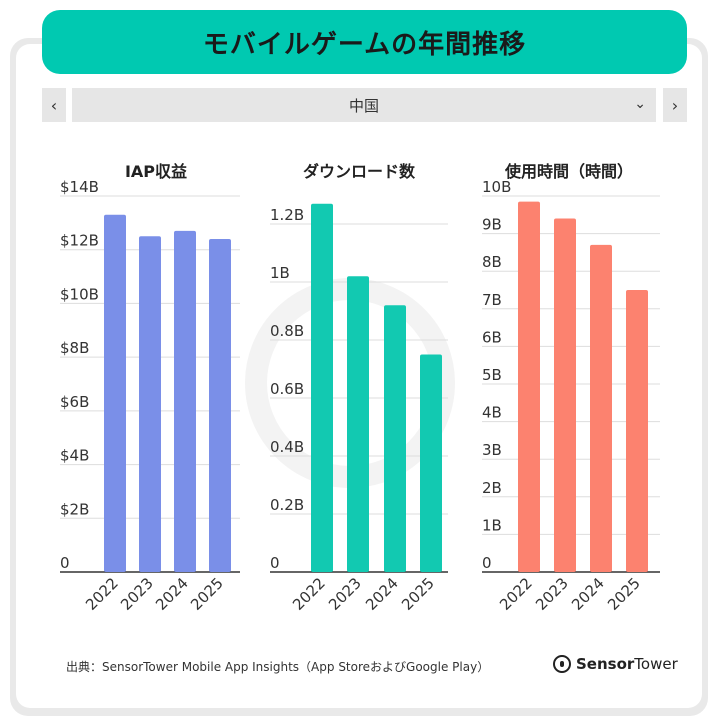  What do you see at coordinates (74, 456) in the screenshot?
I see `y-tick-label: $4B` at bounding box center [74, 456].